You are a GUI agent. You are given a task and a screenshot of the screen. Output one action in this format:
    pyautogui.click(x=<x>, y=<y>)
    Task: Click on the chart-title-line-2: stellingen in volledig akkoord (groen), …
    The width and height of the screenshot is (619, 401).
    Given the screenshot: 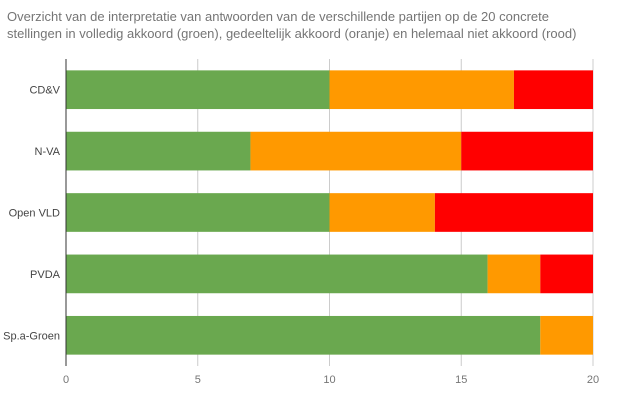 What is the action you would take?
    pyautogui.click(x=292, y=33)
    